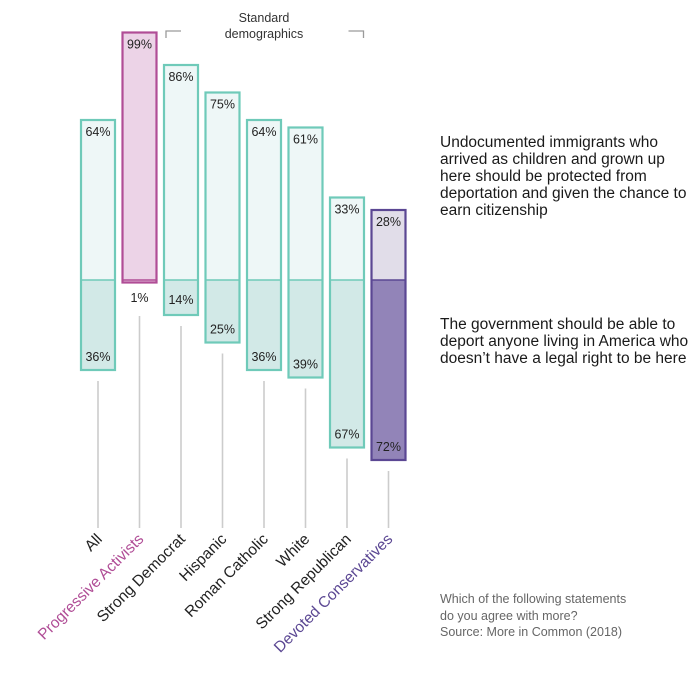  Describe the element at coordinates (305, 329) in the screenshot. I see `bar-deport-white` at that location.